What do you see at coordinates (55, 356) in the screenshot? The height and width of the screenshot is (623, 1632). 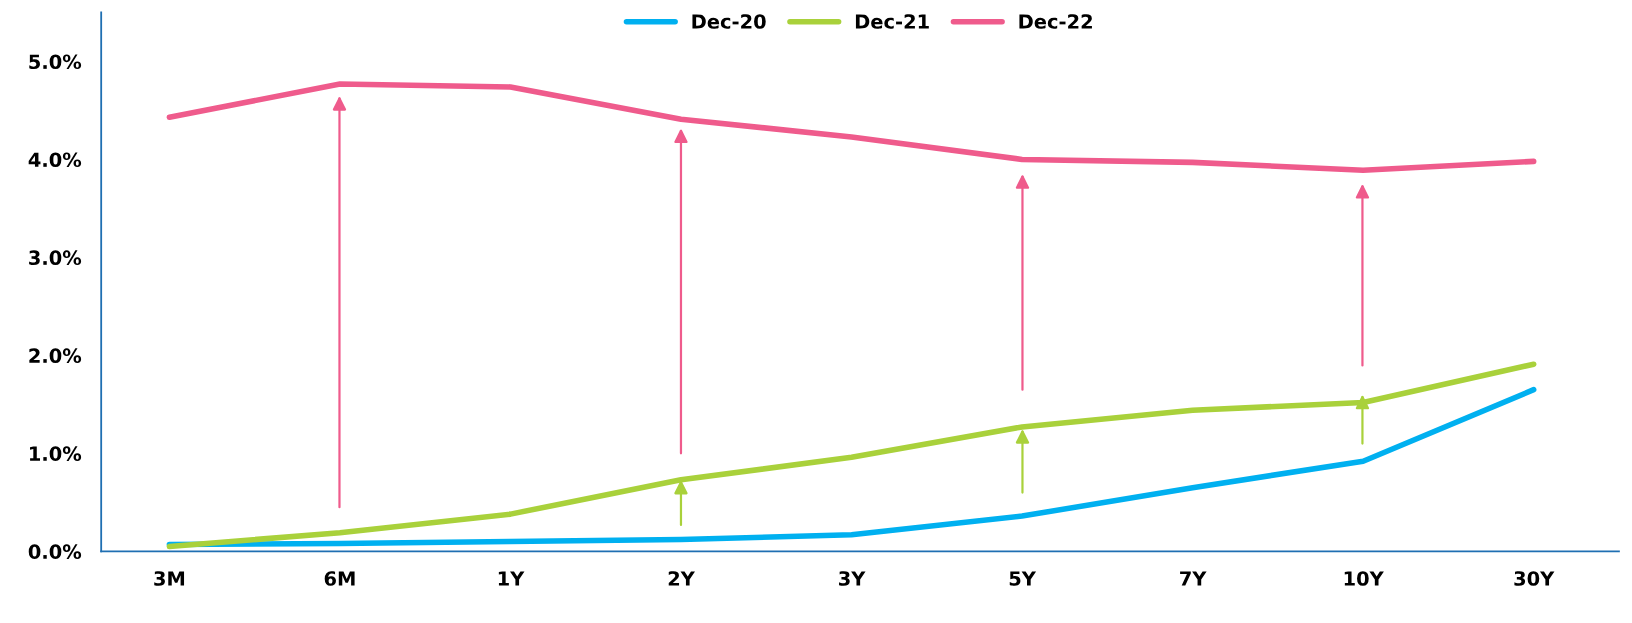 I see `y-tick-label: 2.0%` at bounding box center [55, 356].